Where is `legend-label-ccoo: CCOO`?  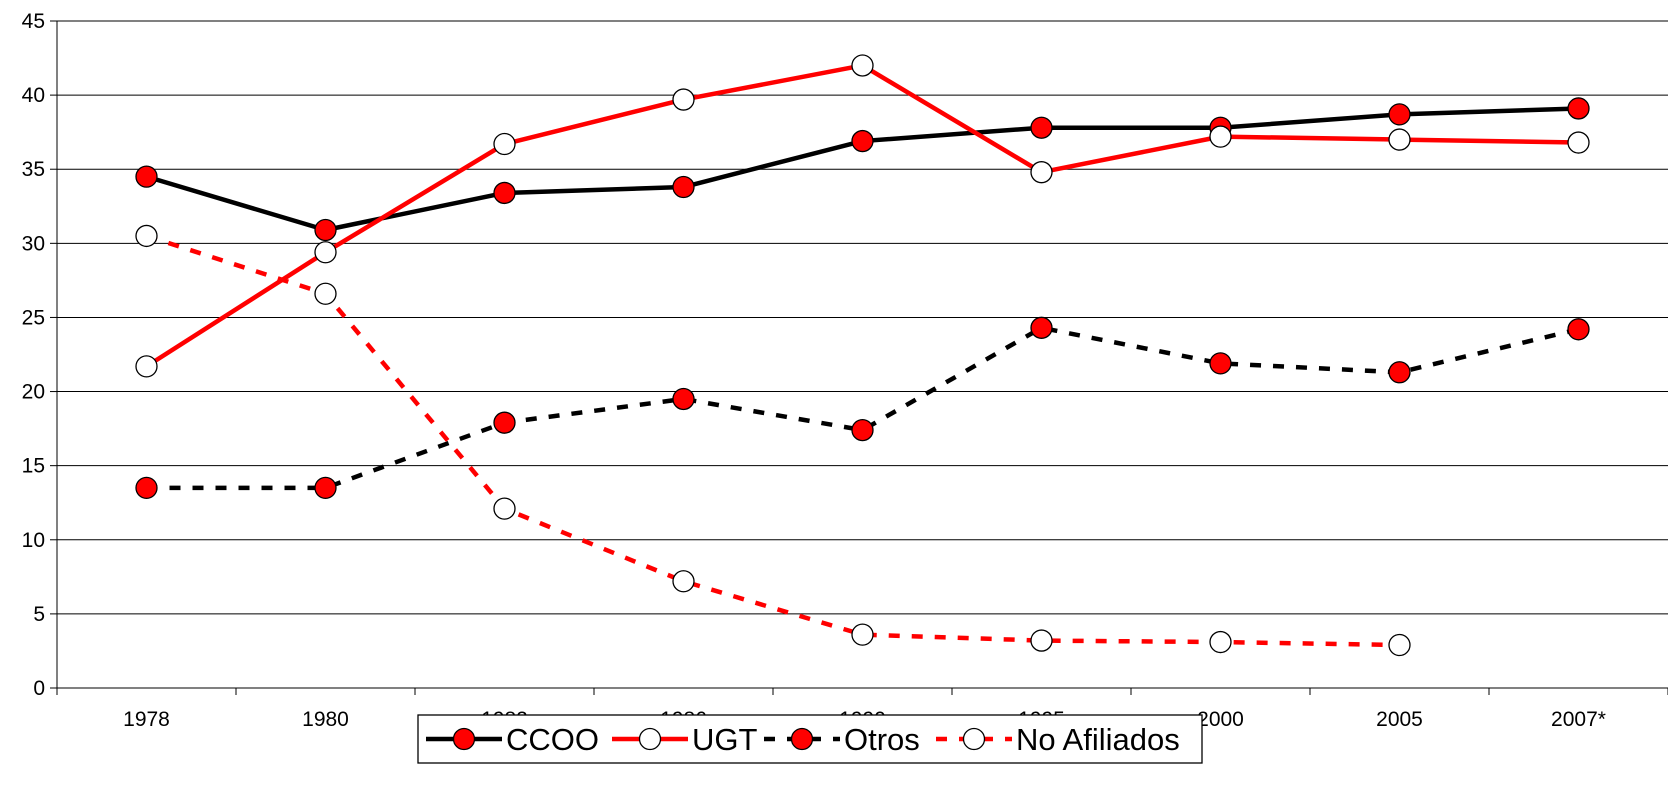 legend-label-ccoo: CCOO is located at coordinates (552, 739).